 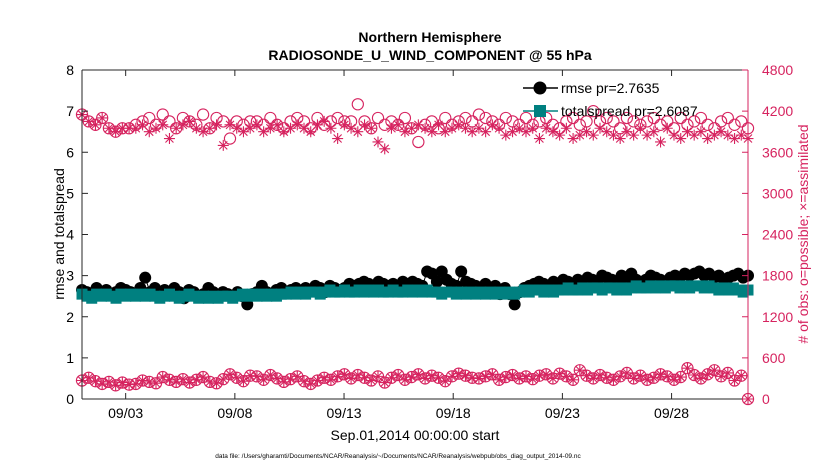 I want to click on right-y-tick-label: 1200, so click(x=777, y=317).